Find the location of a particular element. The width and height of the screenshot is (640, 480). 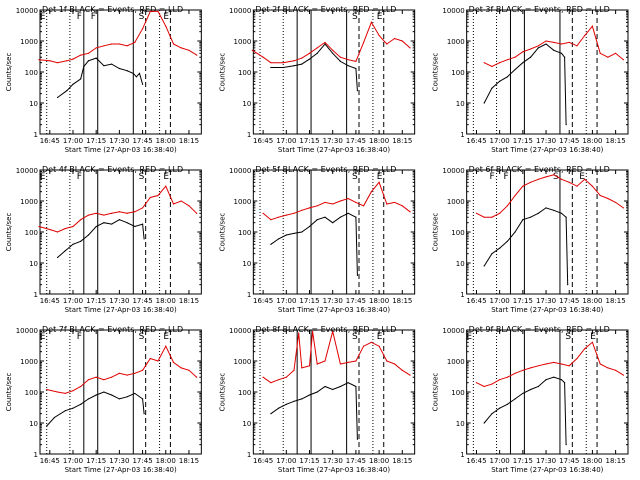

series-line-events is located at coordinates (101, 238).